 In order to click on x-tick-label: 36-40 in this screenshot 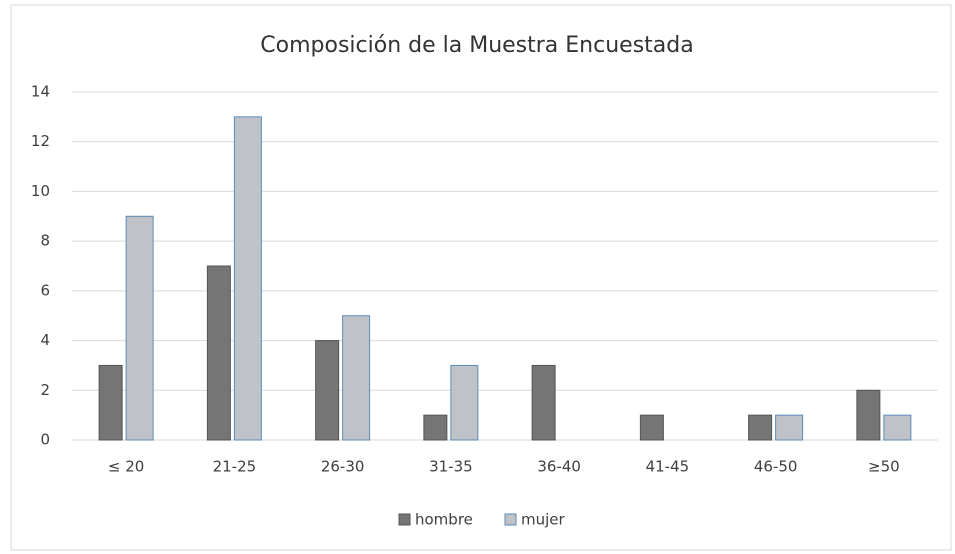, I will do `click(559, 467)`.